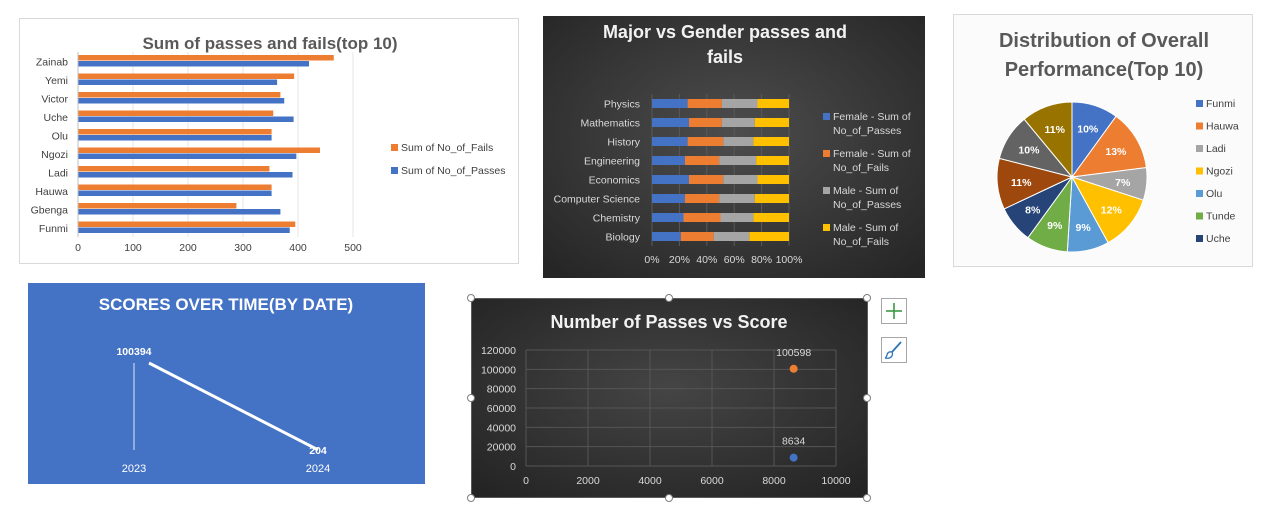  I want to click on legend-label: Tunde, so click(1221, 217).